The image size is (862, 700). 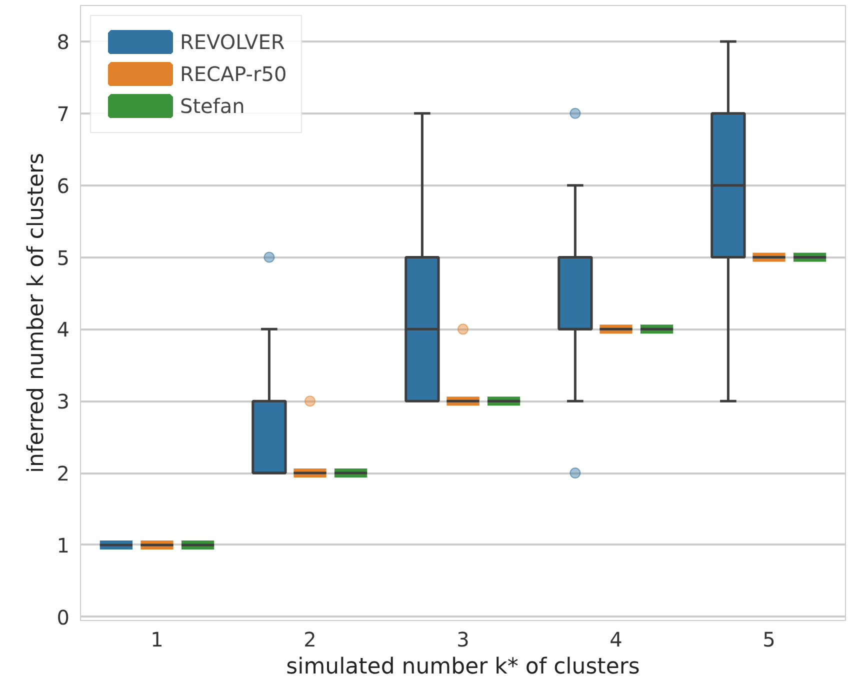 I want to click on y-tick-label: 2, so click(x=63, y=474).